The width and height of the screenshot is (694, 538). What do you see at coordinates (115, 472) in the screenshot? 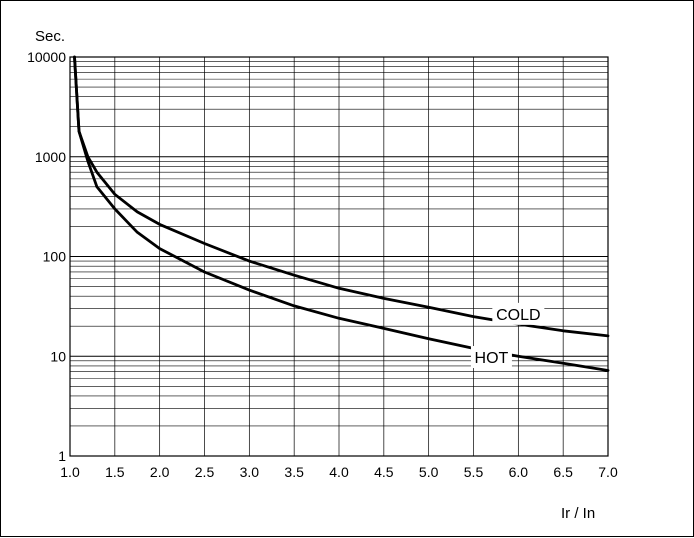
I see `x-tick-label: 1.5` at bounding box center [115, 472].